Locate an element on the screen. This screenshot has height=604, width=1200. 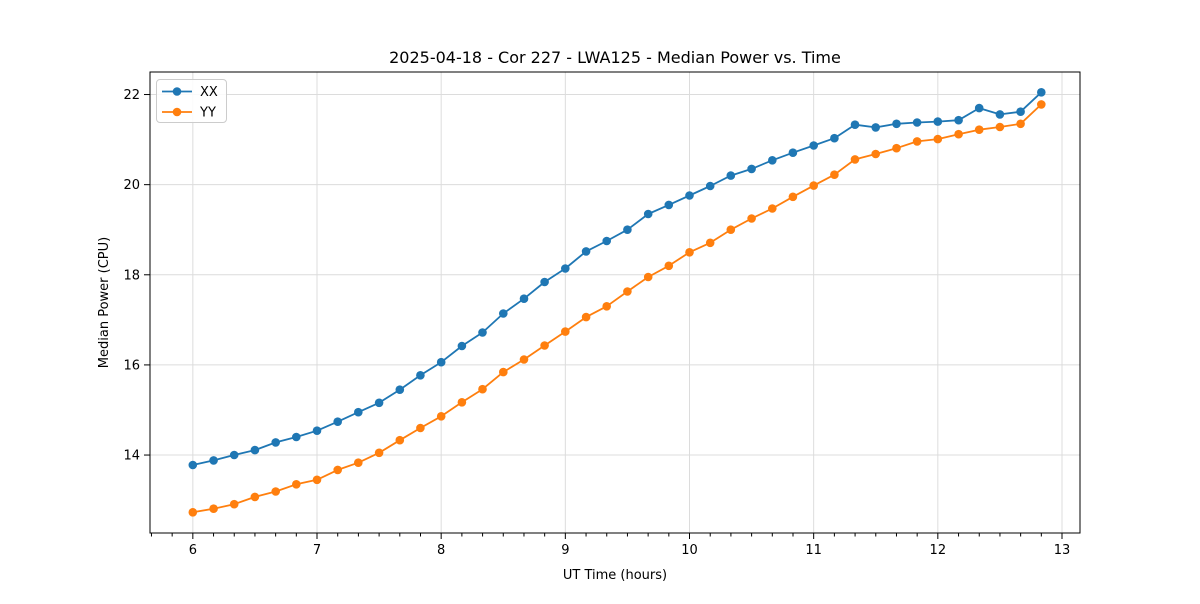
y-axis-tick-label: 14 is located at coordinates (131, 456).